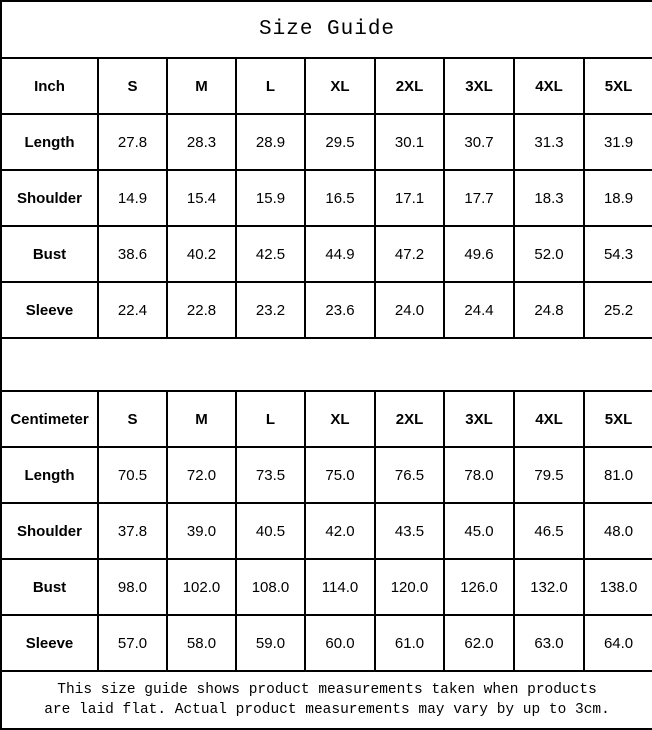 This screenshot has height=730, width=652. What do you see at coordinates (340, 198) in the screenshot?
I see `size-value-cell: 16.5` at bounding box center [340, 198].